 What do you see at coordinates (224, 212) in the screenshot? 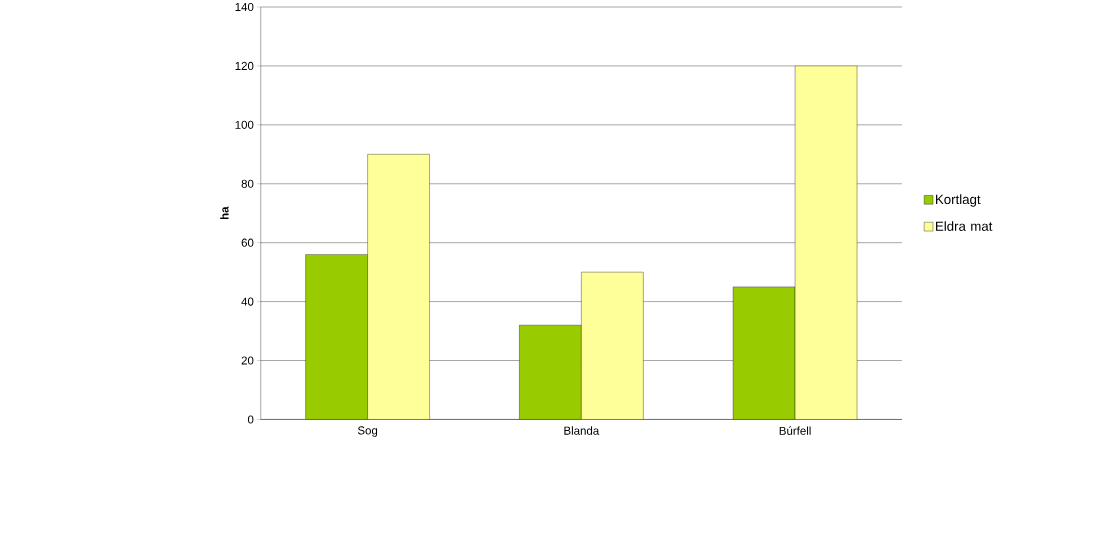
I see `y-axis-title: ha` at bounding box center [224, 212].